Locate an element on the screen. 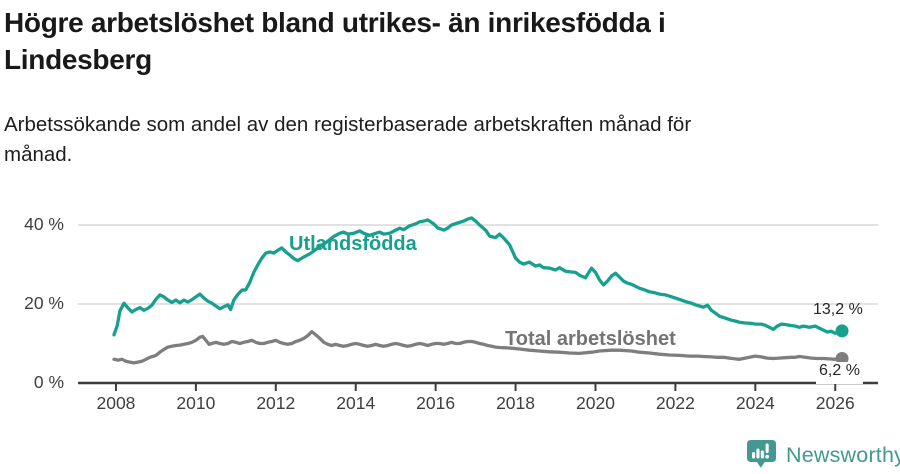 The width and height of the screenshot is (900, 474). y-tick-label-40: 40 % is located at coordinates (44, 224).